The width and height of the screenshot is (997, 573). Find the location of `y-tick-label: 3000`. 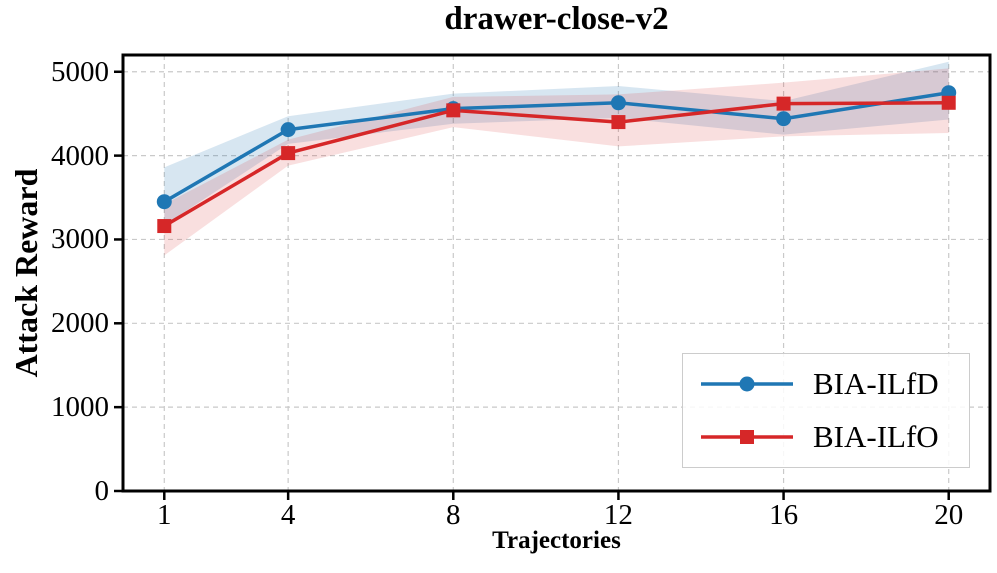

y-tick-label: 3000 is located at coordinates (80, 239).